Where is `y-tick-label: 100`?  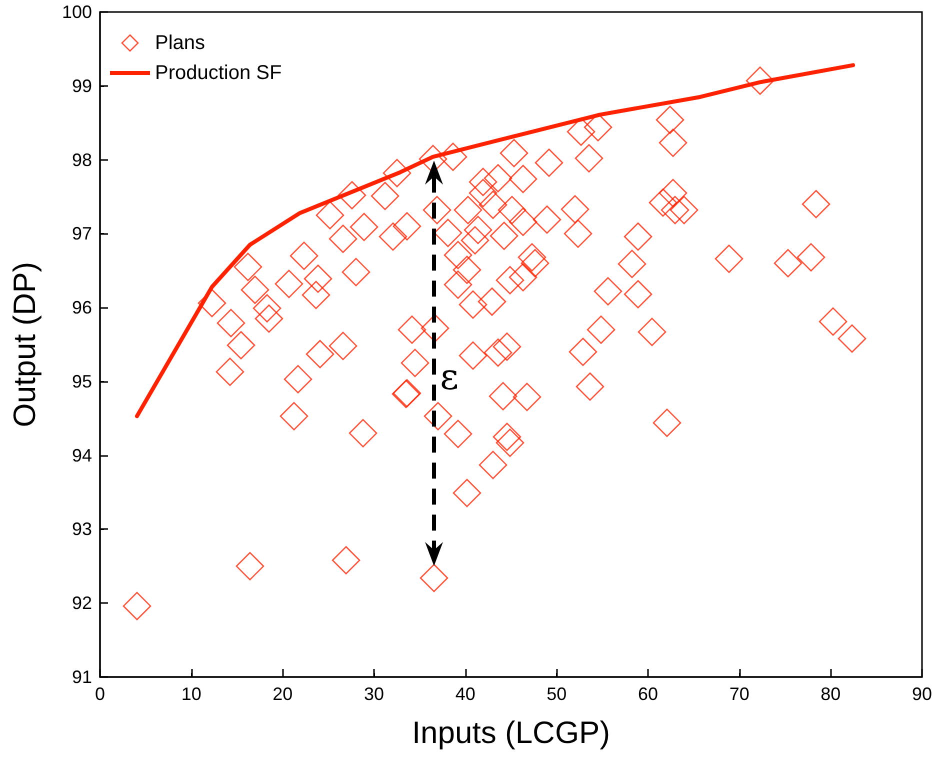
y-tick-label: 100 is located at coordinates (77, 12).